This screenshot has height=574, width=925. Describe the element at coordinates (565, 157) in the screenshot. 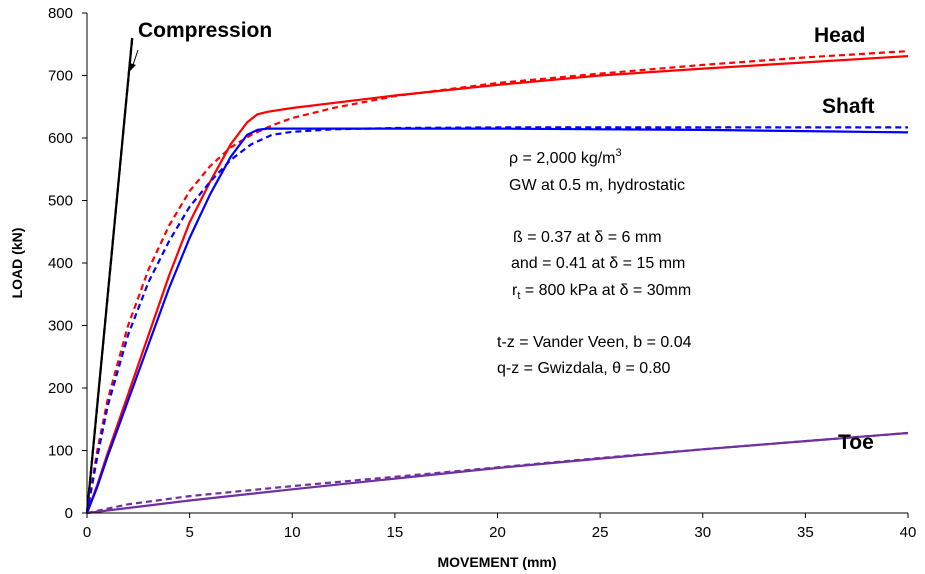

I see `annotation-density: ρ = 2,000 kg/m3` at that location.